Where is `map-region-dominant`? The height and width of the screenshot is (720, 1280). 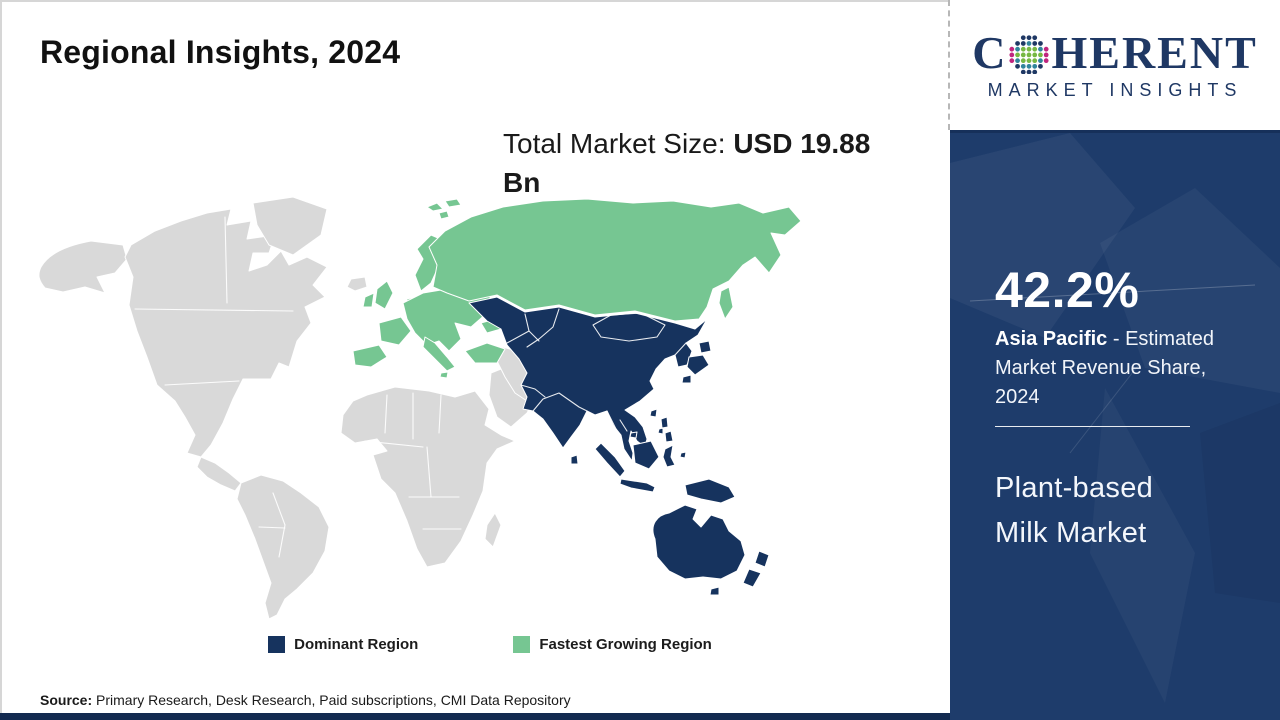
map-region-dominant is located at coordinates (619, 446).